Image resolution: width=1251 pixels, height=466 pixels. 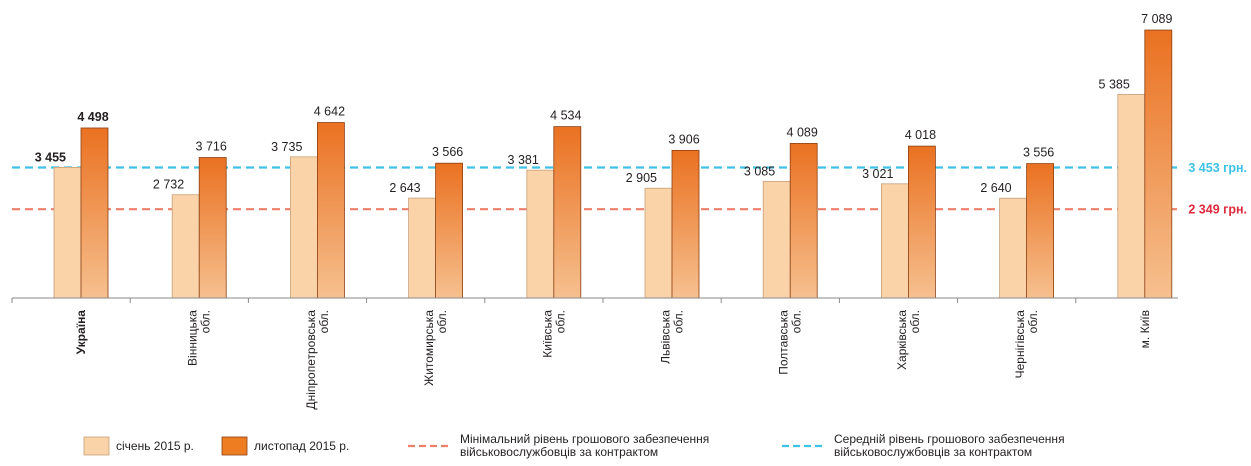 What do you see at coordinates (50, 157) in the screenshot?
I see `value-label-january-0: 3 455` at bounding box center [50, 157].